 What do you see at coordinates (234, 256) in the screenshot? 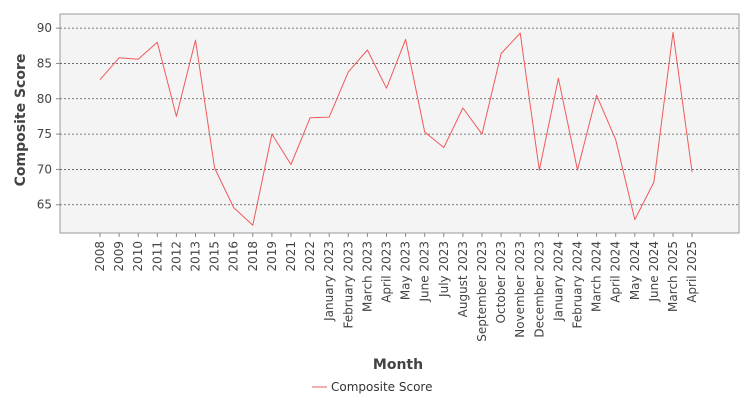
I see `x-tick-label: 2016` at bounding box center [234, 256].